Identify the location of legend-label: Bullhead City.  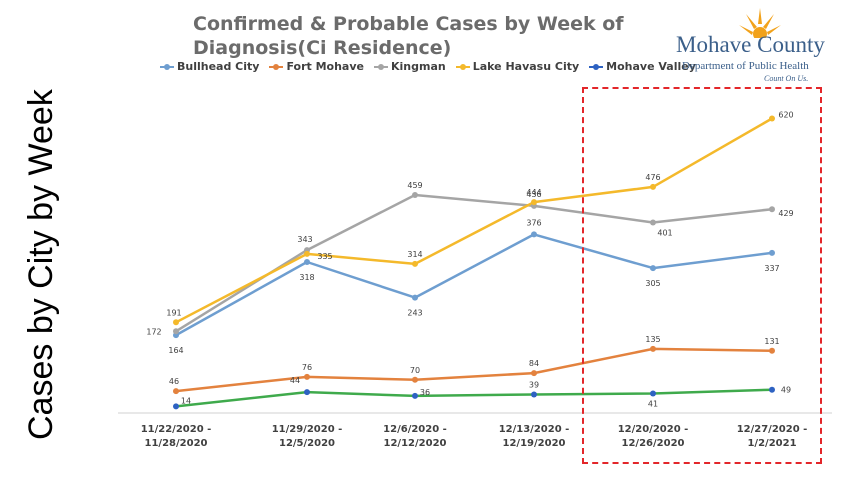
(218, 66).